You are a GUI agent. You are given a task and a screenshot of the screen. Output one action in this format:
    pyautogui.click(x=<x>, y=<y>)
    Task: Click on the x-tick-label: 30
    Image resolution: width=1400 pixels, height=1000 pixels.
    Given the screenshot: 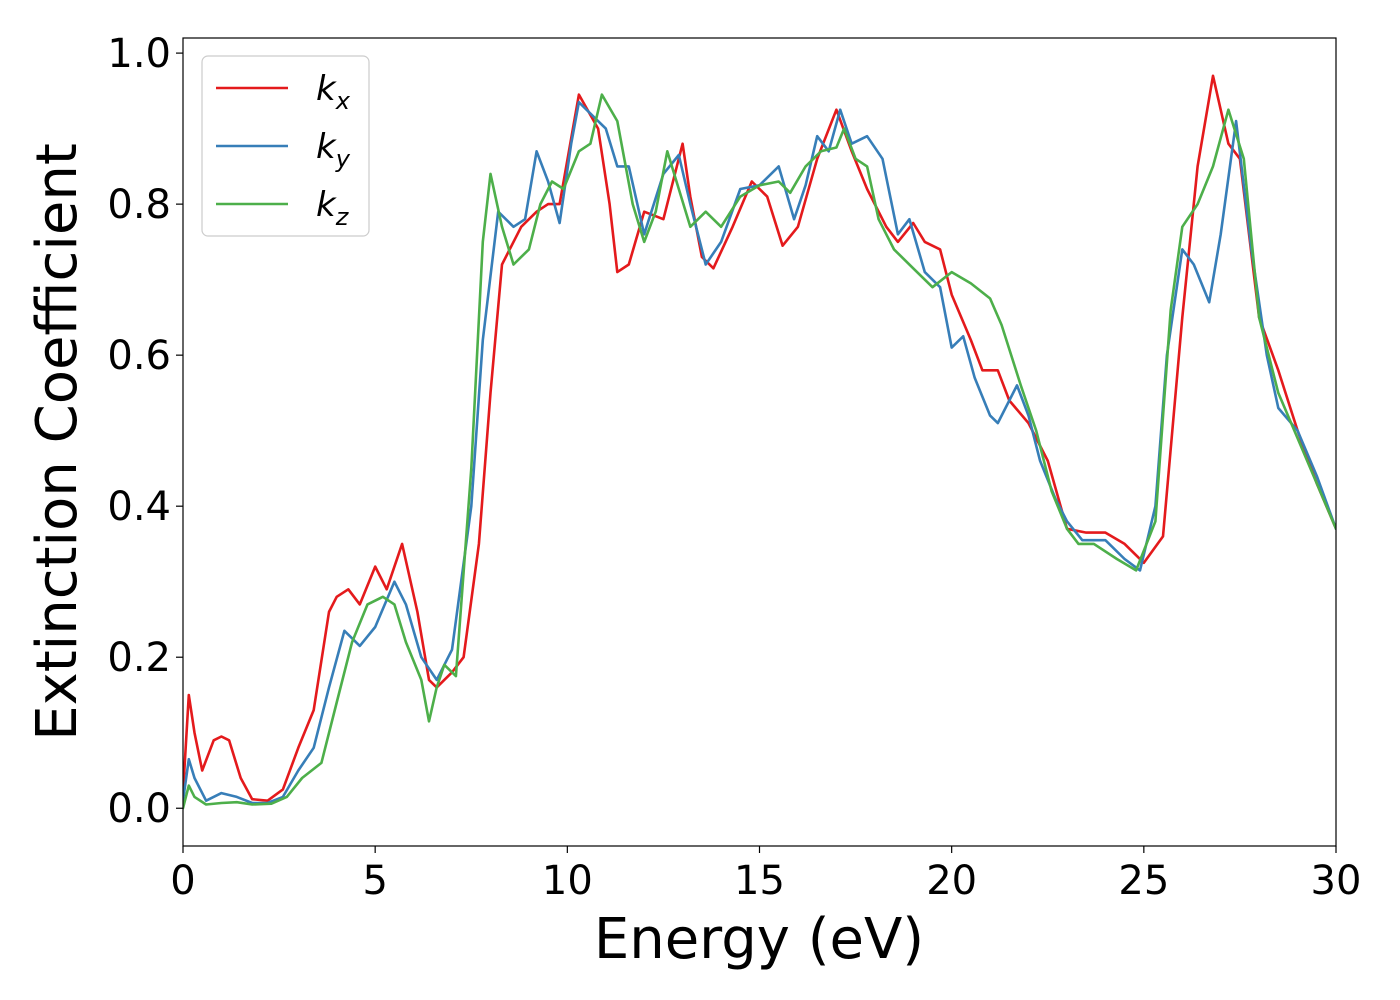 What is the action you would take?
    pyautogui.click(x=1336, y=881)
    